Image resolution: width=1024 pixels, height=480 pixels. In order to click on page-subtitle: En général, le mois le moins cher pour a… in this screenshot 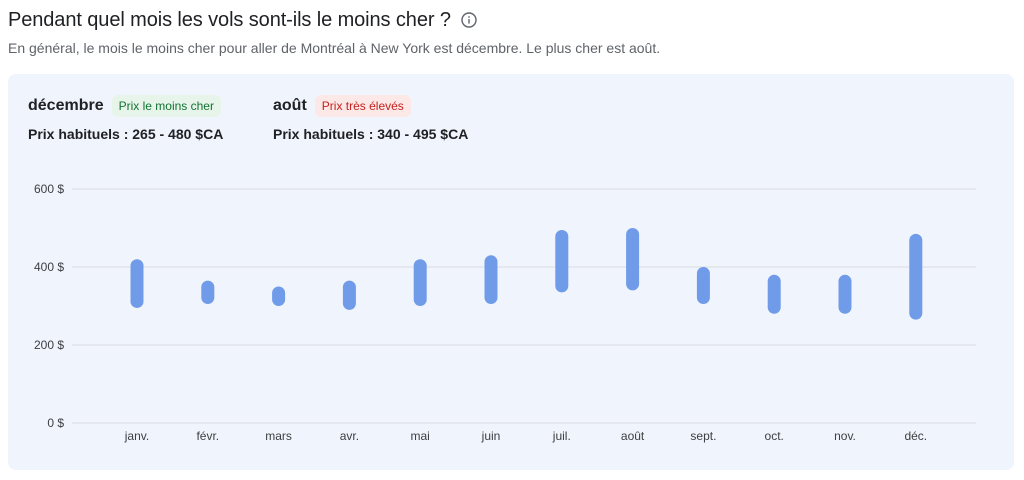, I will do `click(334, 48)`.